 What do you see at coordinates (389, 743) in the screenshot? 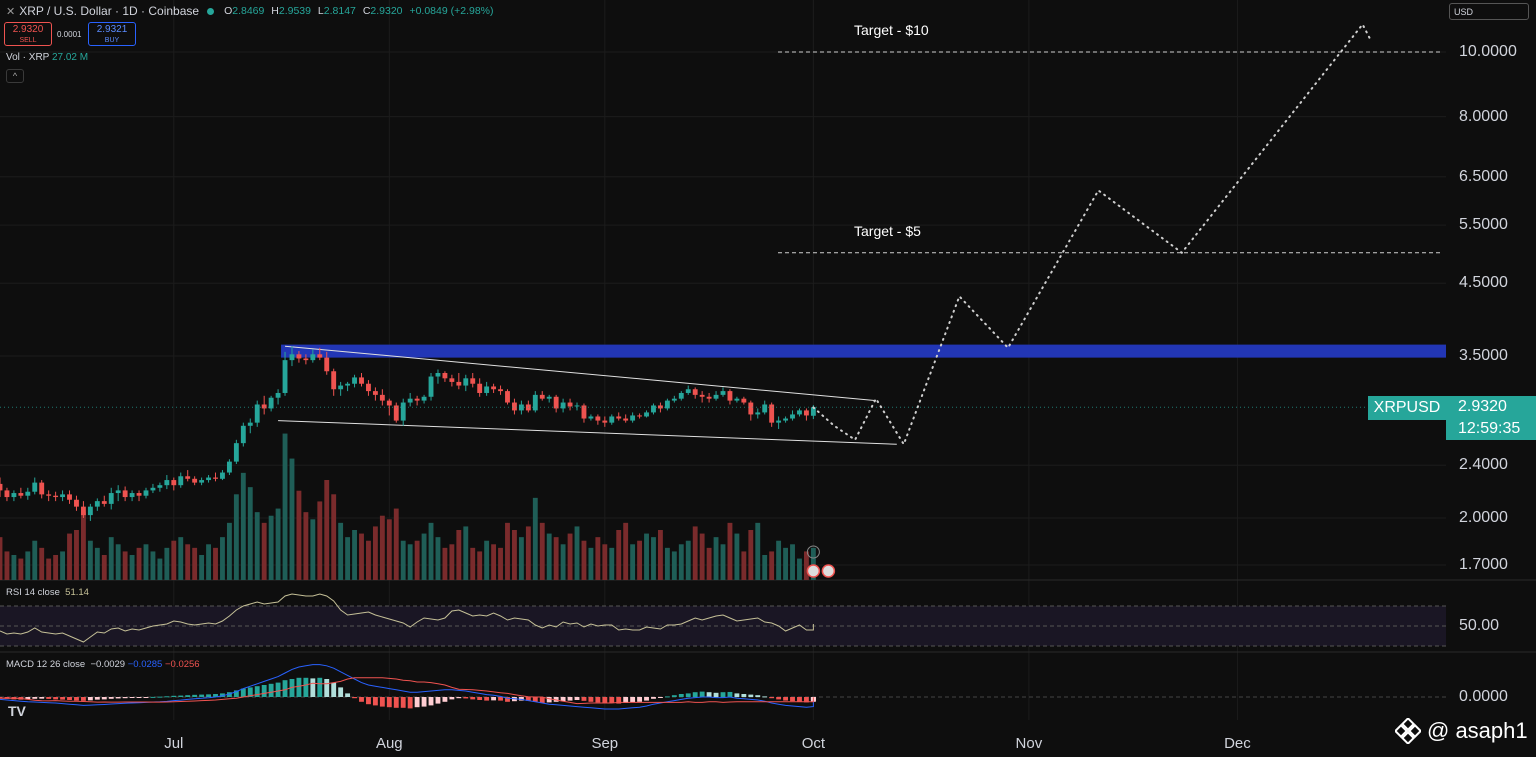
I see `time-axis-tick: Aug` at bounding box center [389, 743].